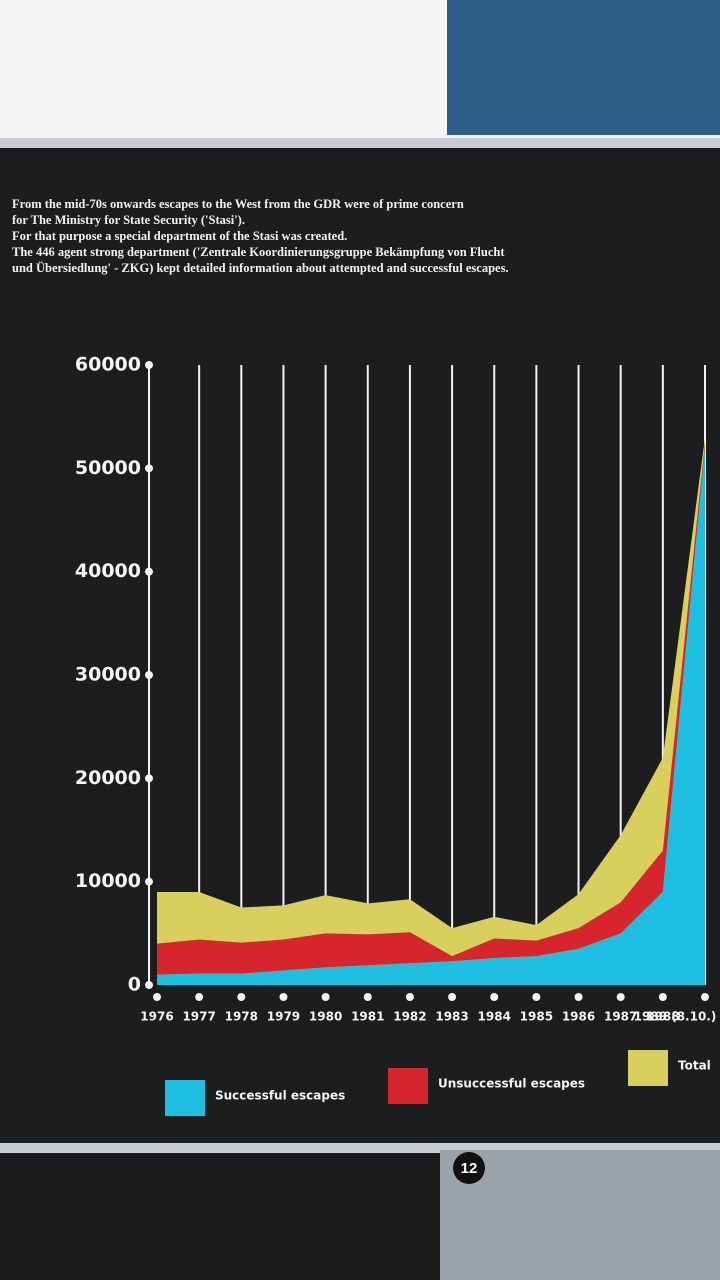  Describe the element at coordinates (578, 1017) in the screenshot. I see `x-tick-label: 1986` at that location.